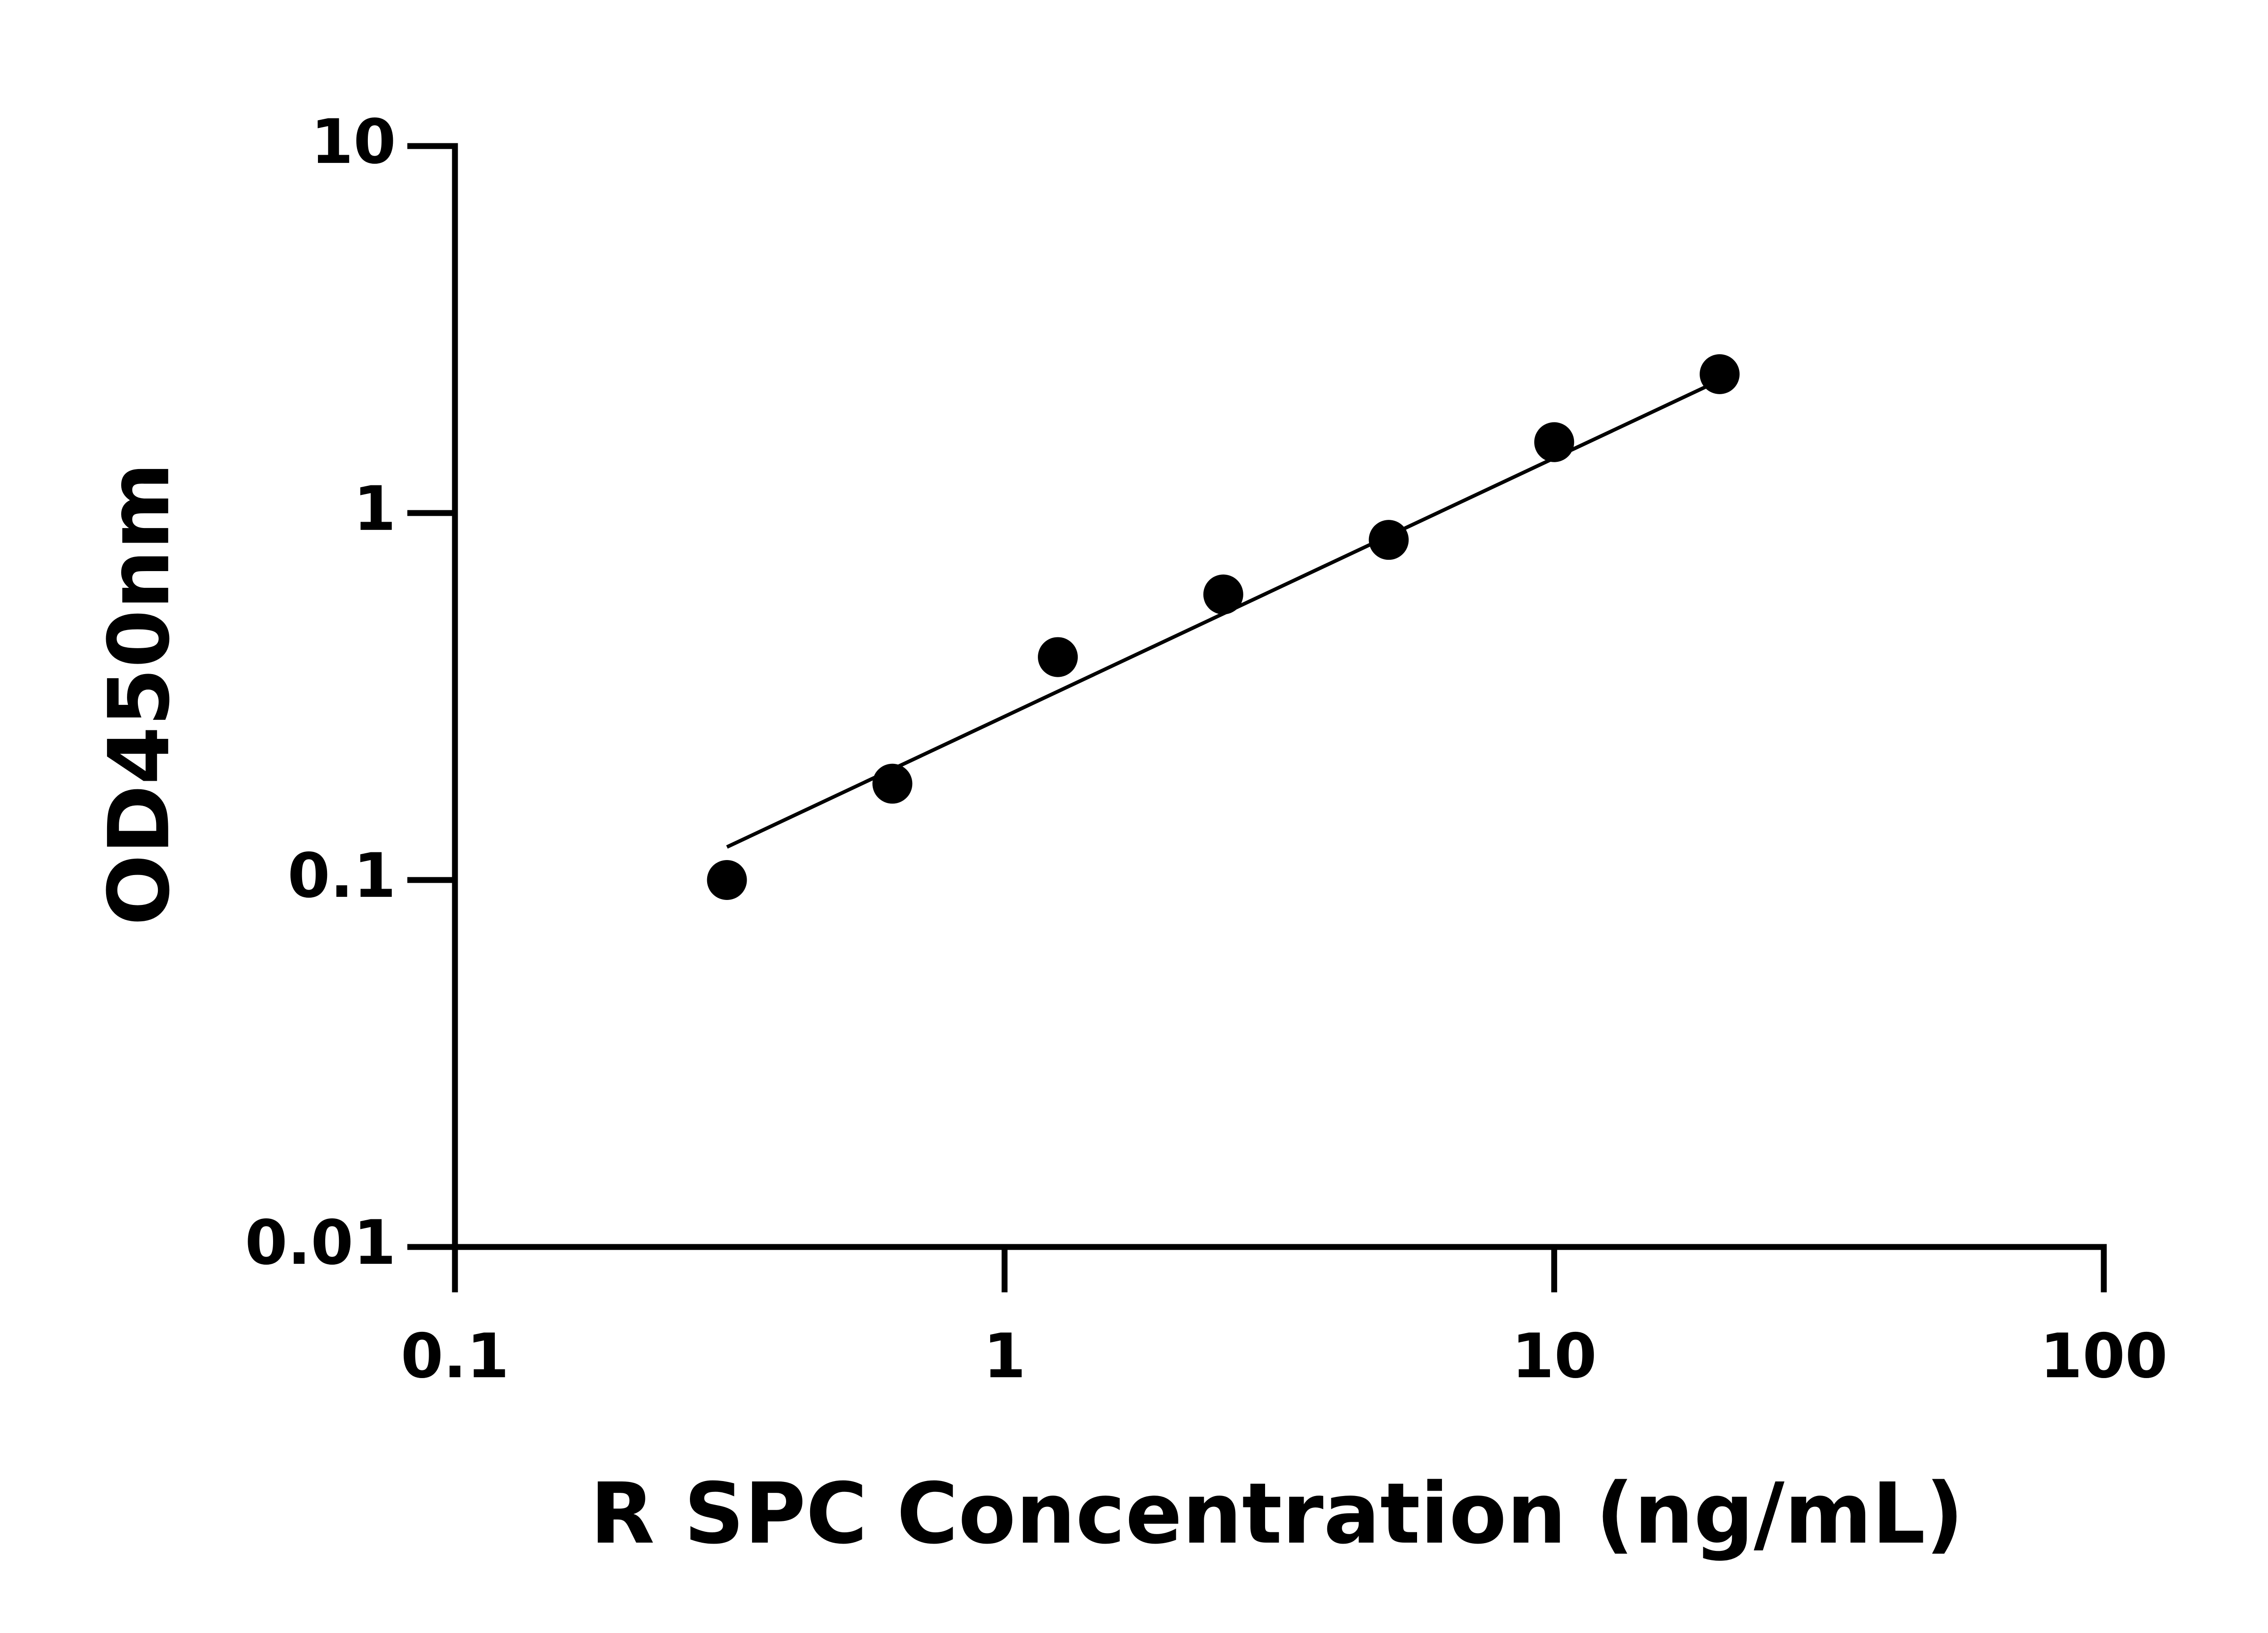 The image size is (2268, 1633). What do you see at coordinates (342, 875) in the screenshot?
I see `y-tick-label: 0.1` at bounding box center [342, 875].